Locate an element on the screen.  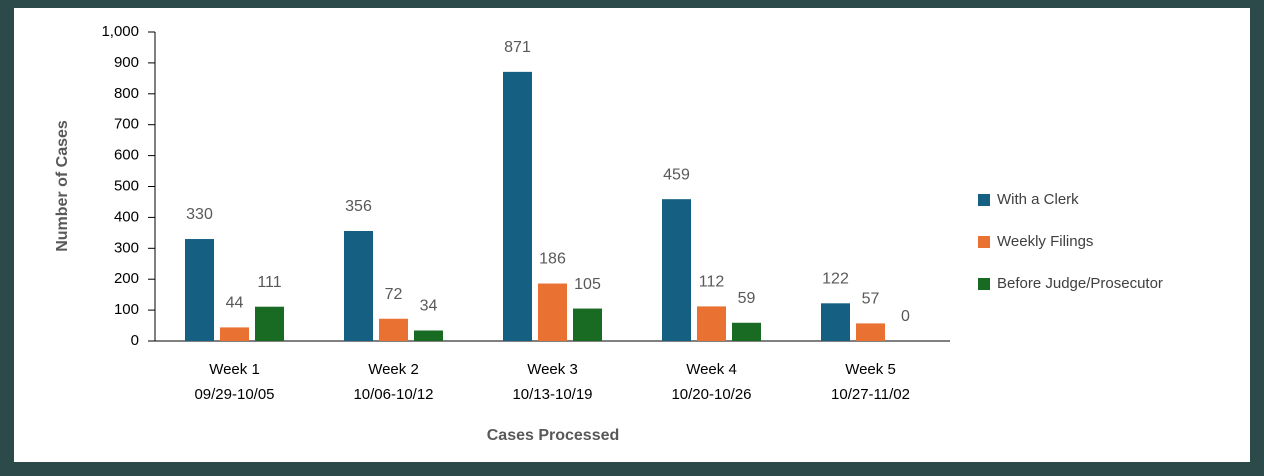
data-label: 871 is located at coordinates (517, 47).